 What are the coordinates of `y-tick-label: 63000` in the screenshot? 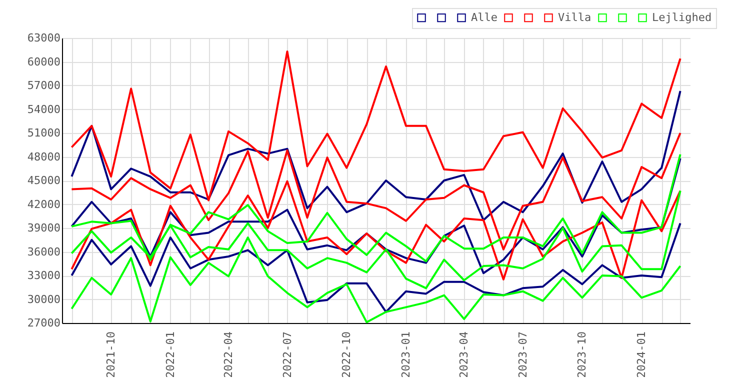 It's located at (43, 38).